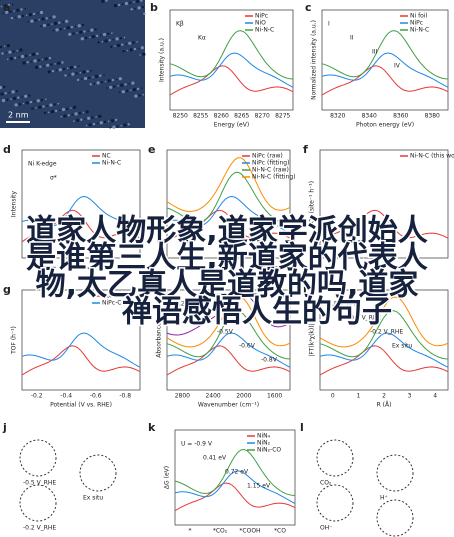 The height and width of the screenshot is (537, 454). What do you see at coordinates (39, 483) in the screenshot?
I see `annotation: -0.5 V_RHE` at bounding box center [39, 483].